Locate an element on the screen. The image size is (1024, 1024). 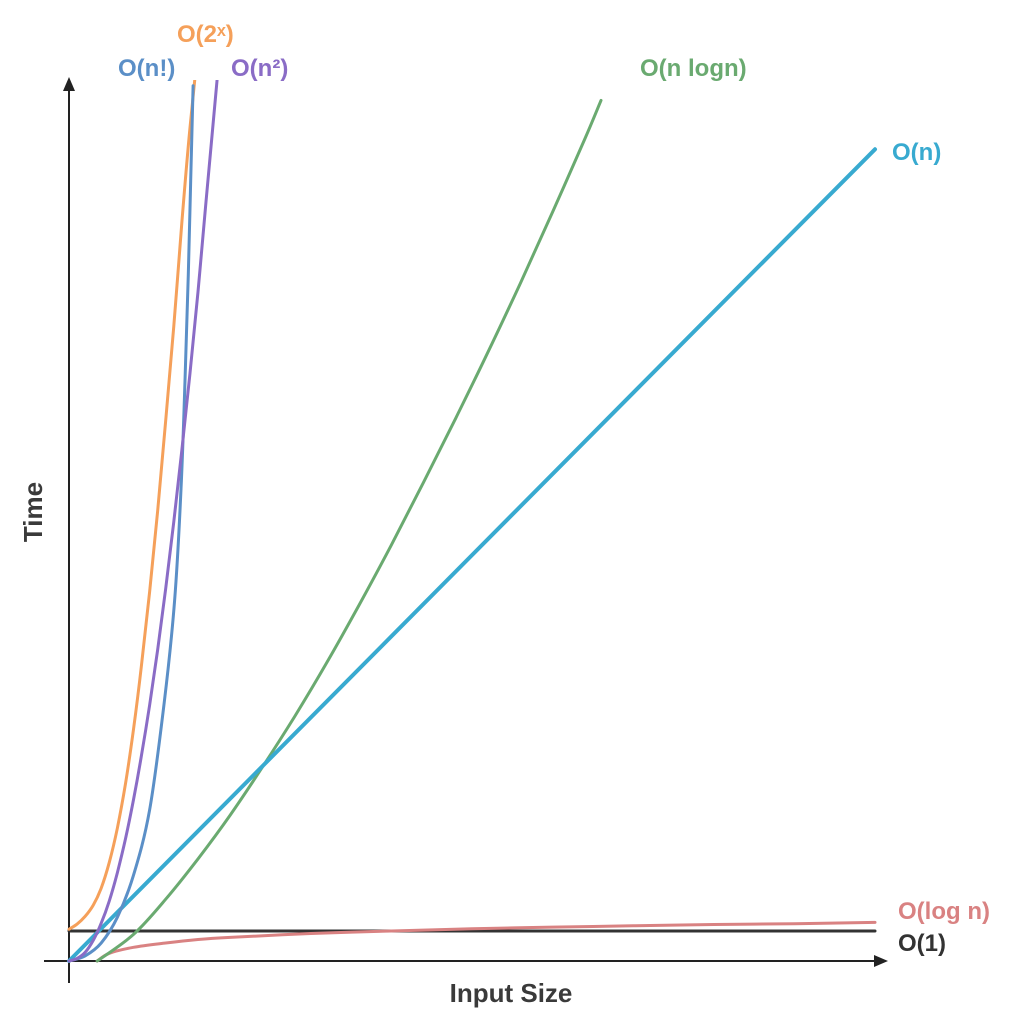
series-label-logarithmic: O(log n) is located at coordinates (944, 911).